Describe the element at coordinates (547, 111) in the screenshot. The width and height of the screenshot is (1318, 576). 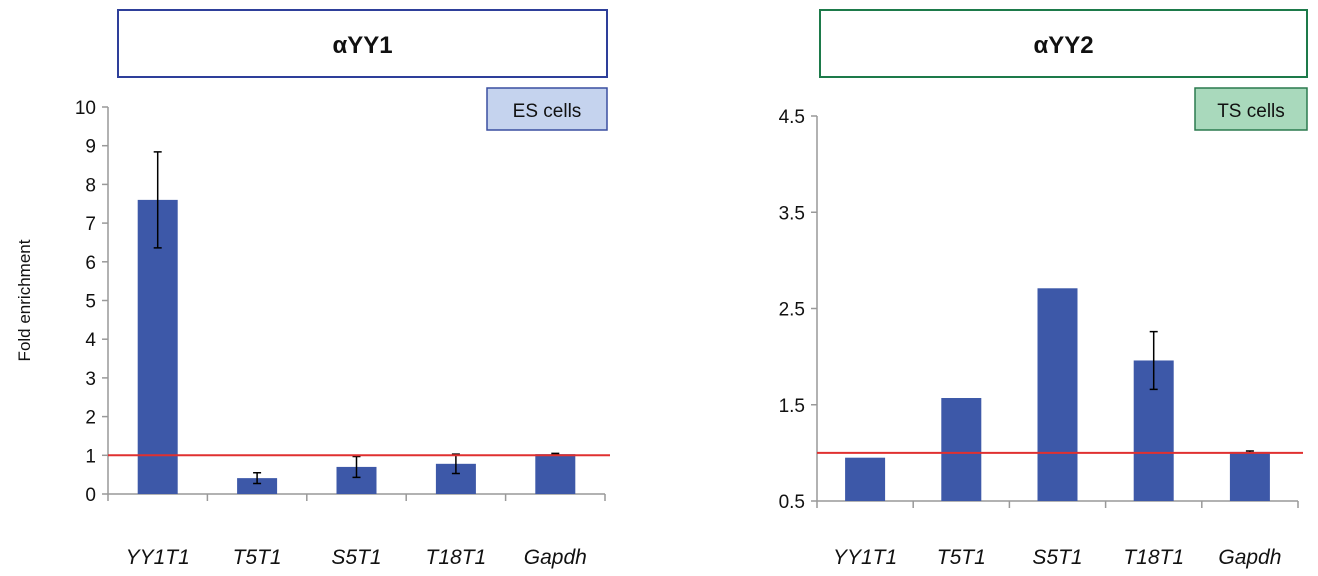
I see `annotation: ES cells` at that location.